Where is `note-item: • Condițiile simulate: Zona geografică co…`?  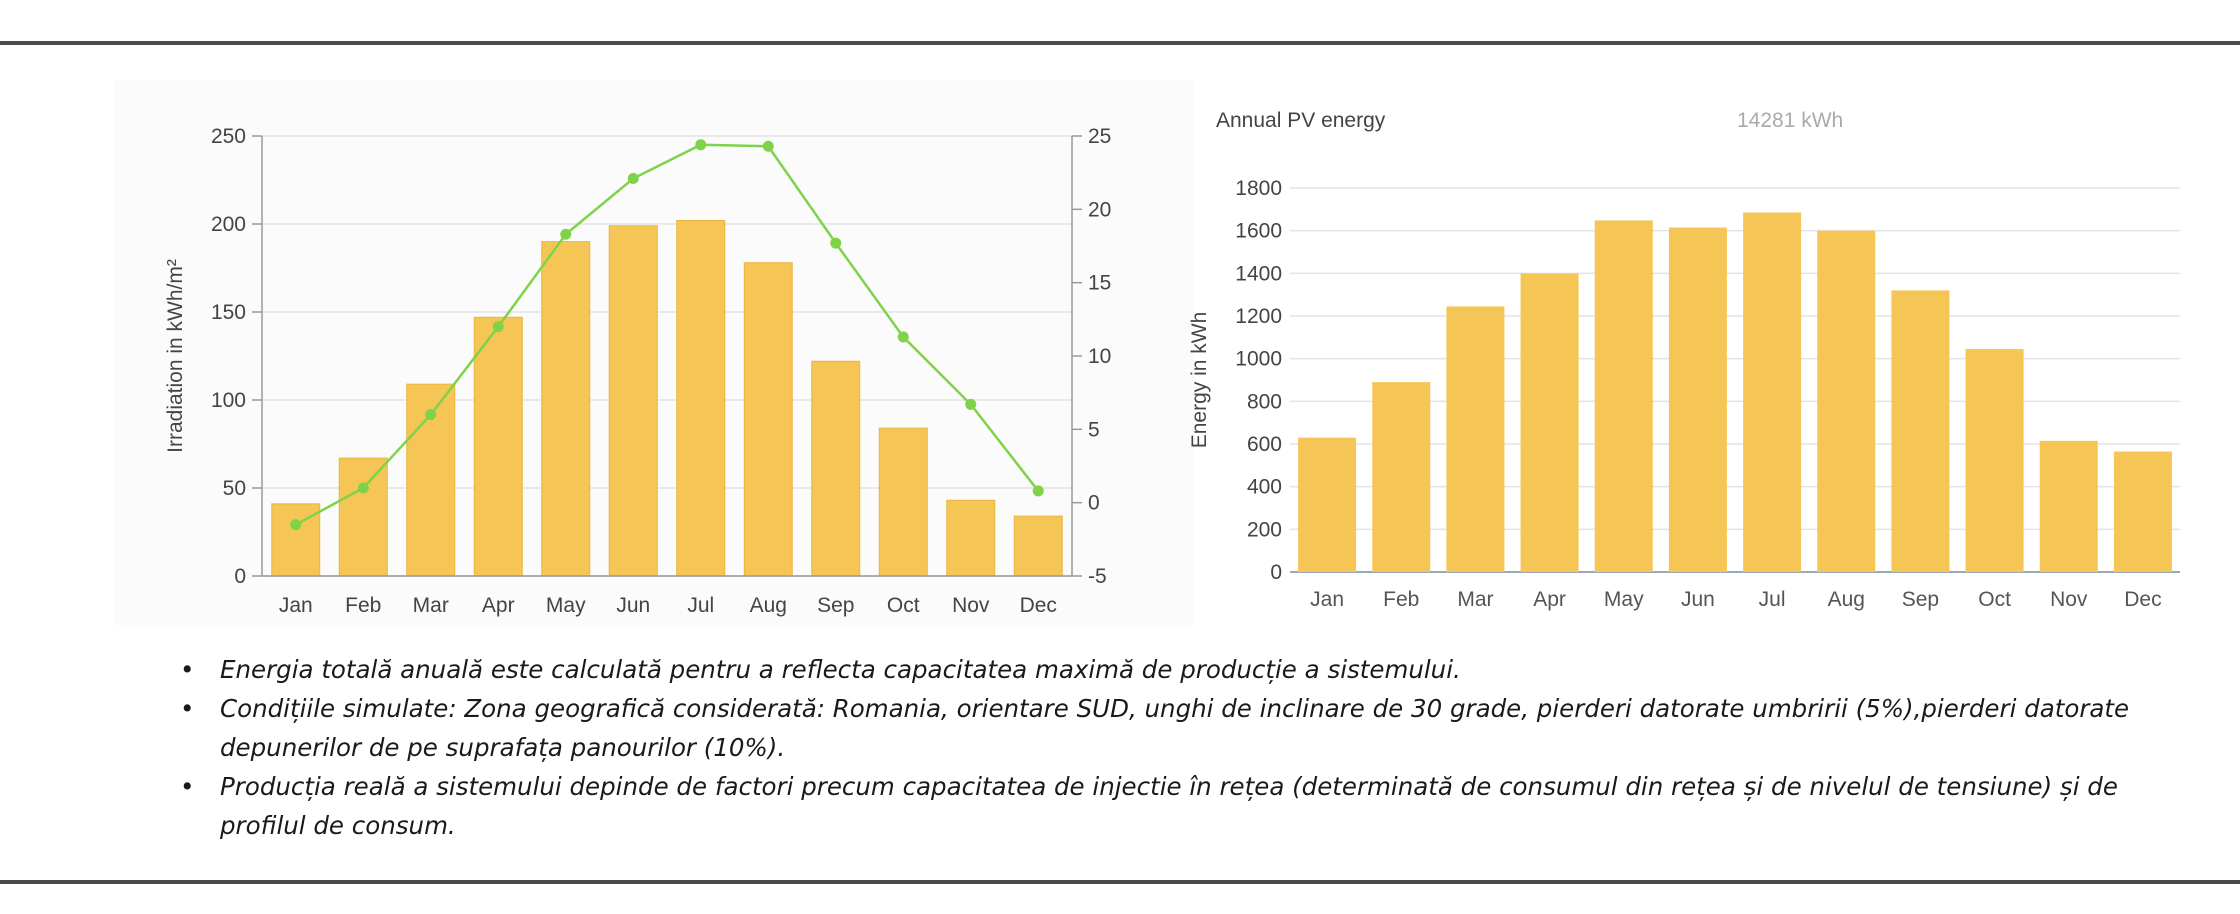
note-item: • Condițiile simulate: Zona geografică co… is located at coordinates (1160, 728).